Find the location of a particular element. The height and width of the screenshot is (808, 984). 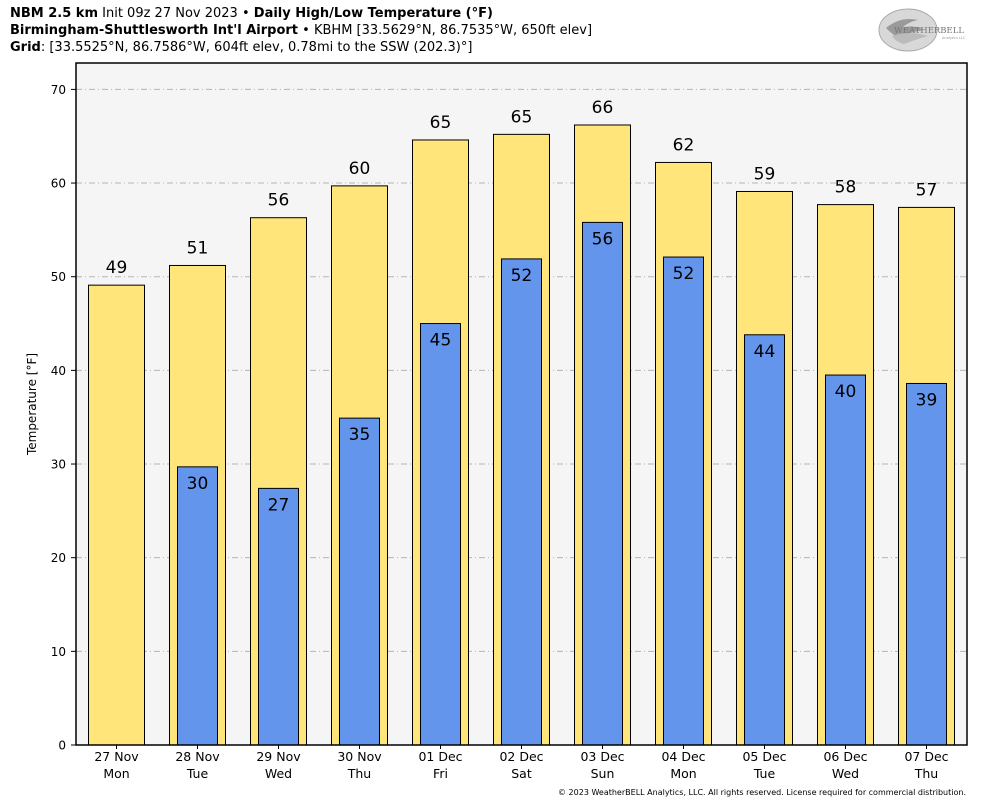

grid-label: Grid is located at coordinates (25, 47).